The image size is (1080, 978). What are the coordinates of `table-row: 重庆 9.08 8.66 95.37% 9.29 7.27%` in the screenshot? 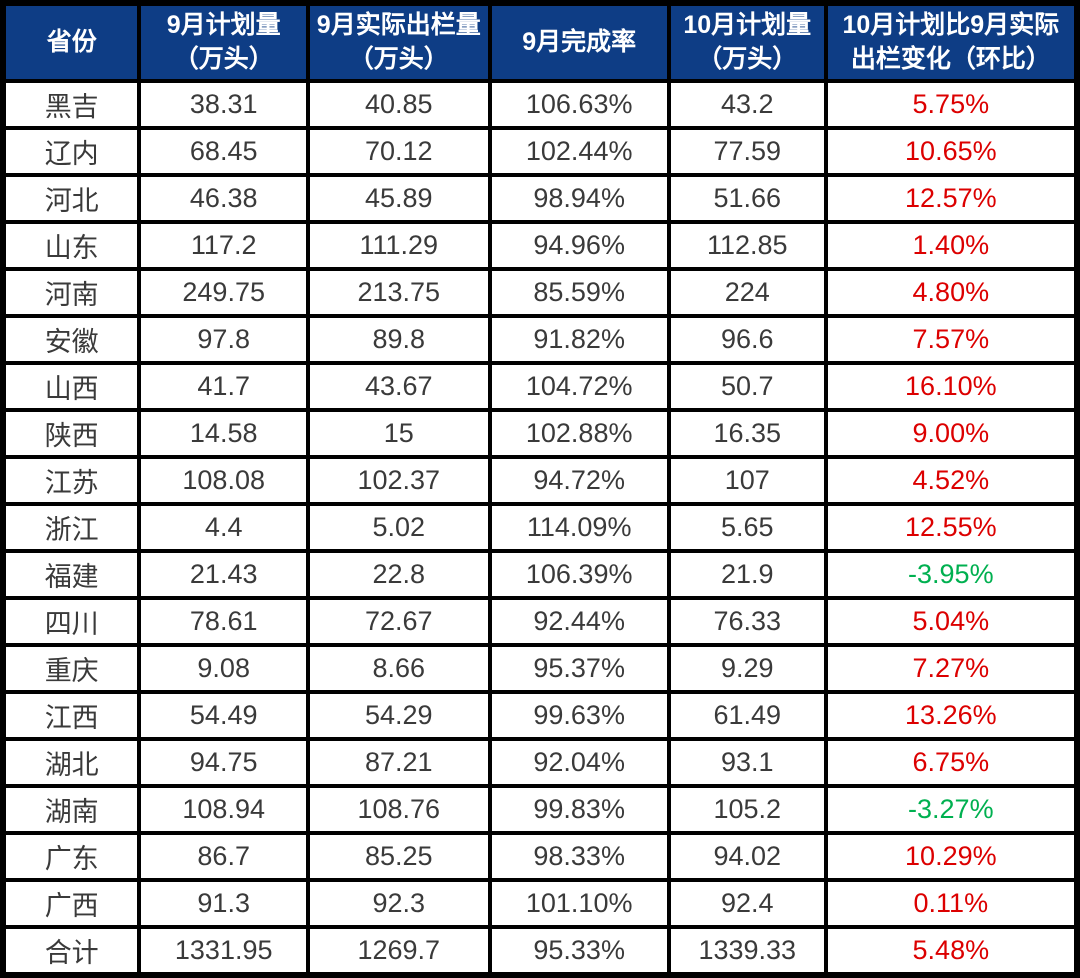 It's located at (540, 668).